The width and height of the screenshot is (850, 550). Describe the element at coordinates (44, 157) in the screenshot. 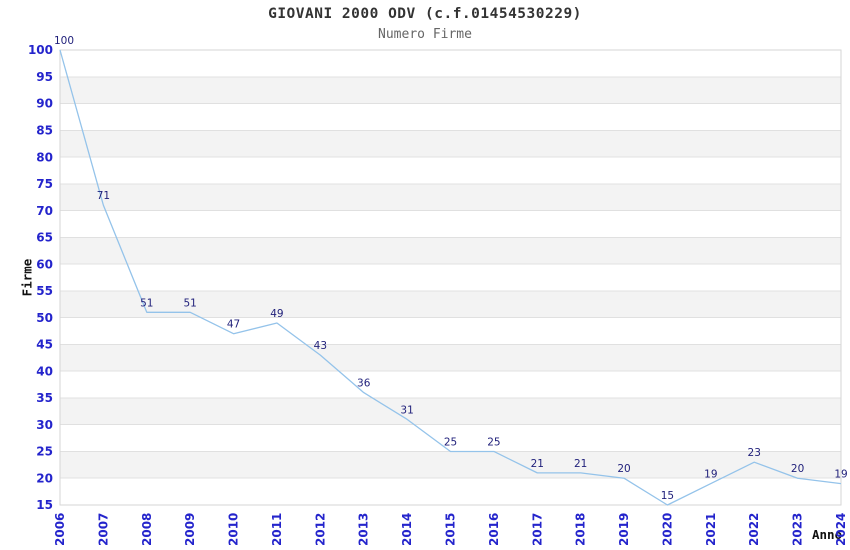

I see `y-tick-label: 80` at that location.